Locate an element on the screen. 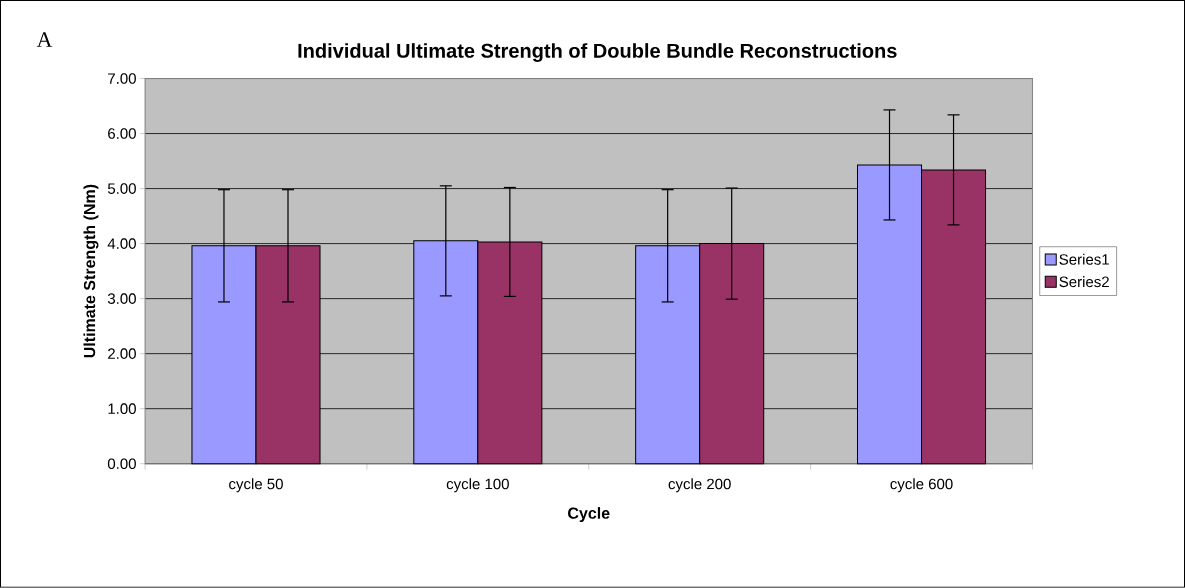 This screenshot has width=1185, height=588. y-tick-label: 4.00 is located at coordinates (121, 244).